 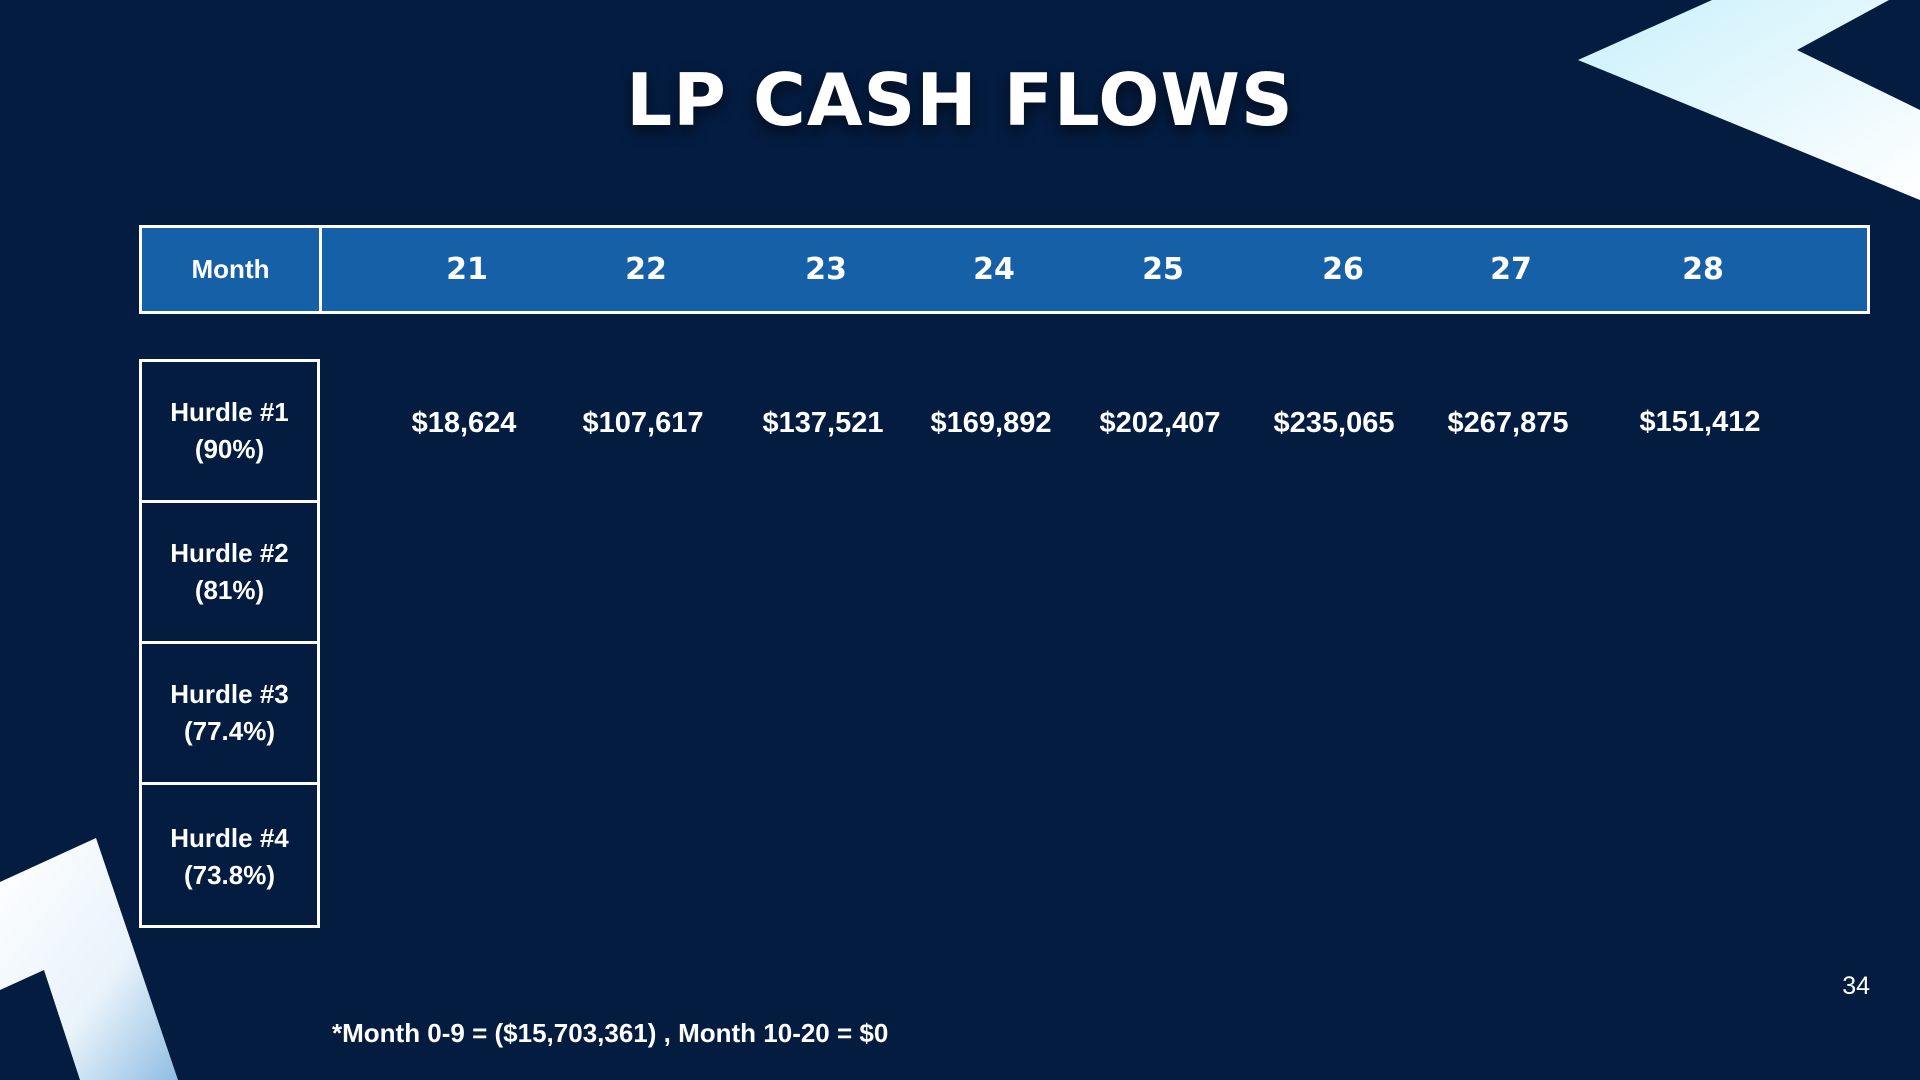 I want to click on month-header-label: Month, so click(x=232, y=269).